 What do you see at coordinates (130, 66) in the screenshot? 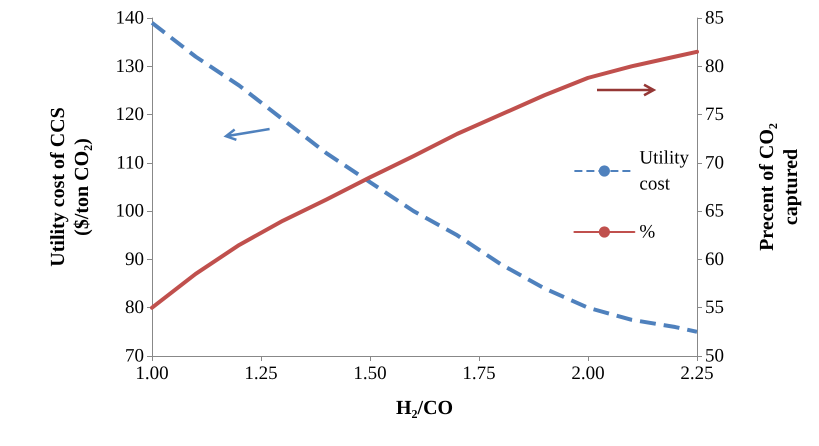
I see `y-tick-label: 130` at bounding box center [130, 66].